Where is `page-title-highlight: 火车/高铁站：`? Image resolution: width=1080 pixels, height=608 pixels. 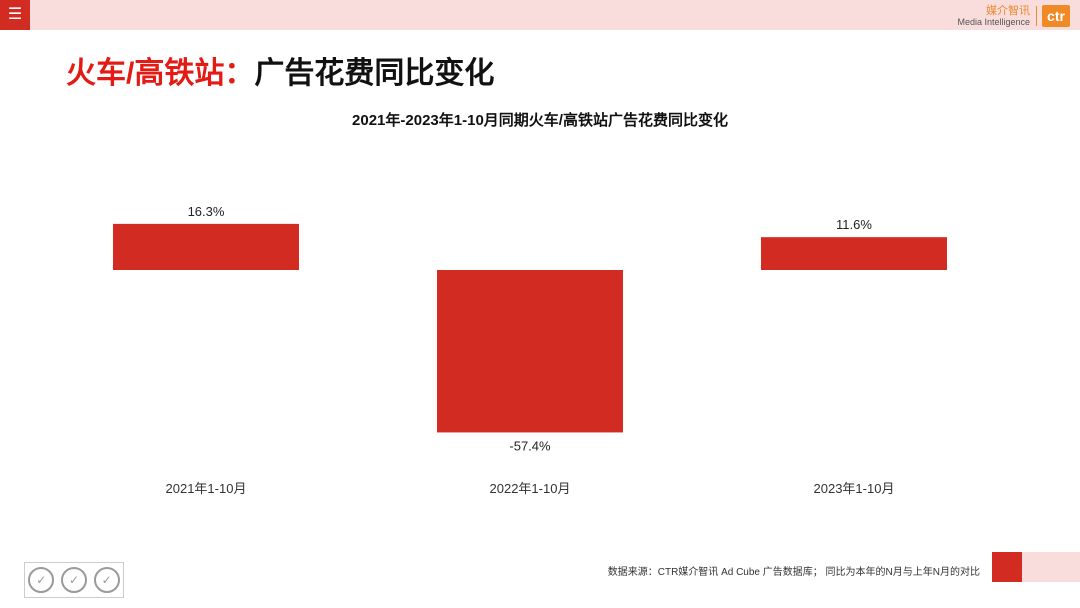
page-title-highlight: 火车/高铁站： is located at coordinates (160, 73).